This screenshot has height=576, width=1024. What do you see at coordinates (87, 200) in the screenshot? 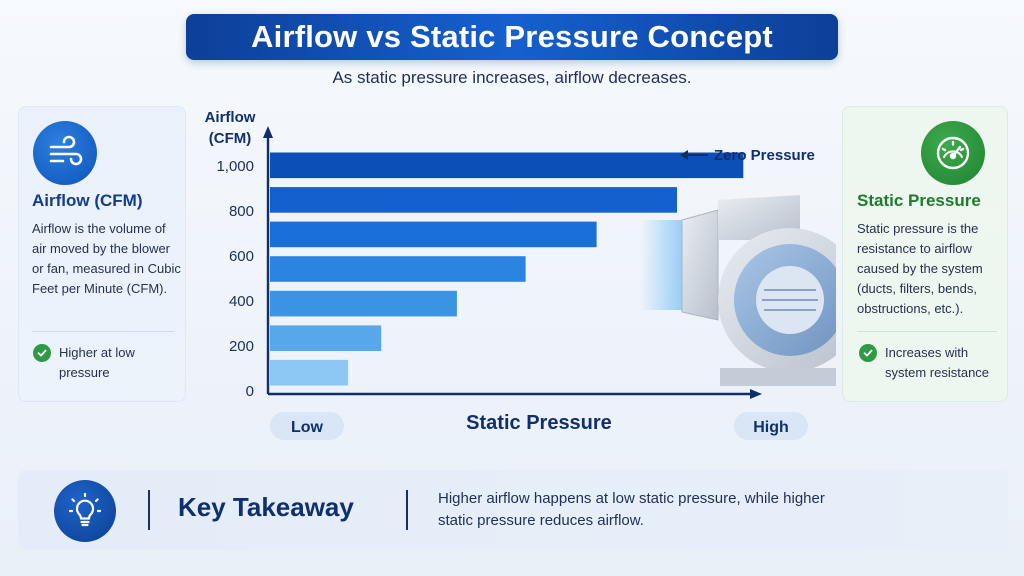
I see `airflow-card-title: Airflow (CFM)` at bounding box center [87, 200].